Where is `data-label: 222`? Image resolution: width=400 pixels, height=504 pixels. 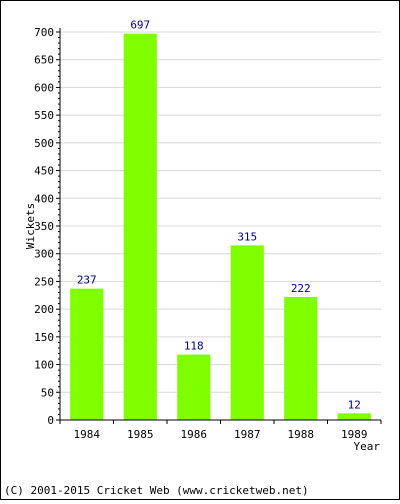 data-label: 222 is located at coordinates (301, 288).